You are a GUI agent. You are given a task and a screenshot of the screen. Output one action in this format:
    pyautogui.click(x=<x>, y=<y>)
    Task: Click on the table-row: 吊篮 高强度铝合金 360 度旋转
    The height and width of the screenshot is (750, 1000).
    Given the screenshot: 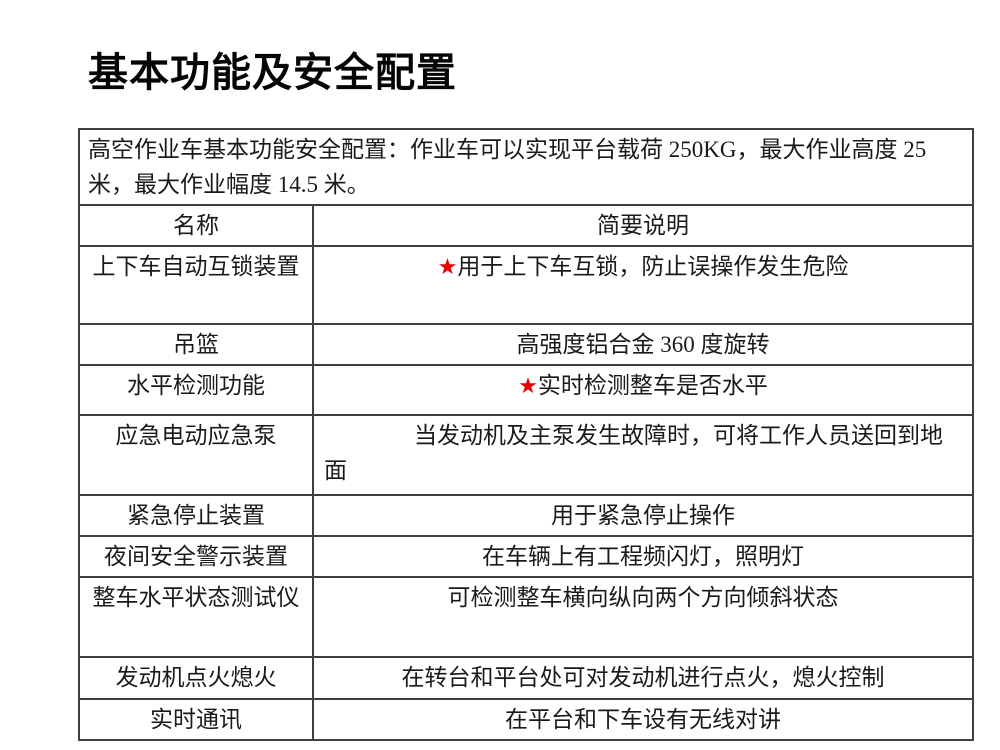 What is the action you would take?
    pyautogui.click(x=526, y=344)
    